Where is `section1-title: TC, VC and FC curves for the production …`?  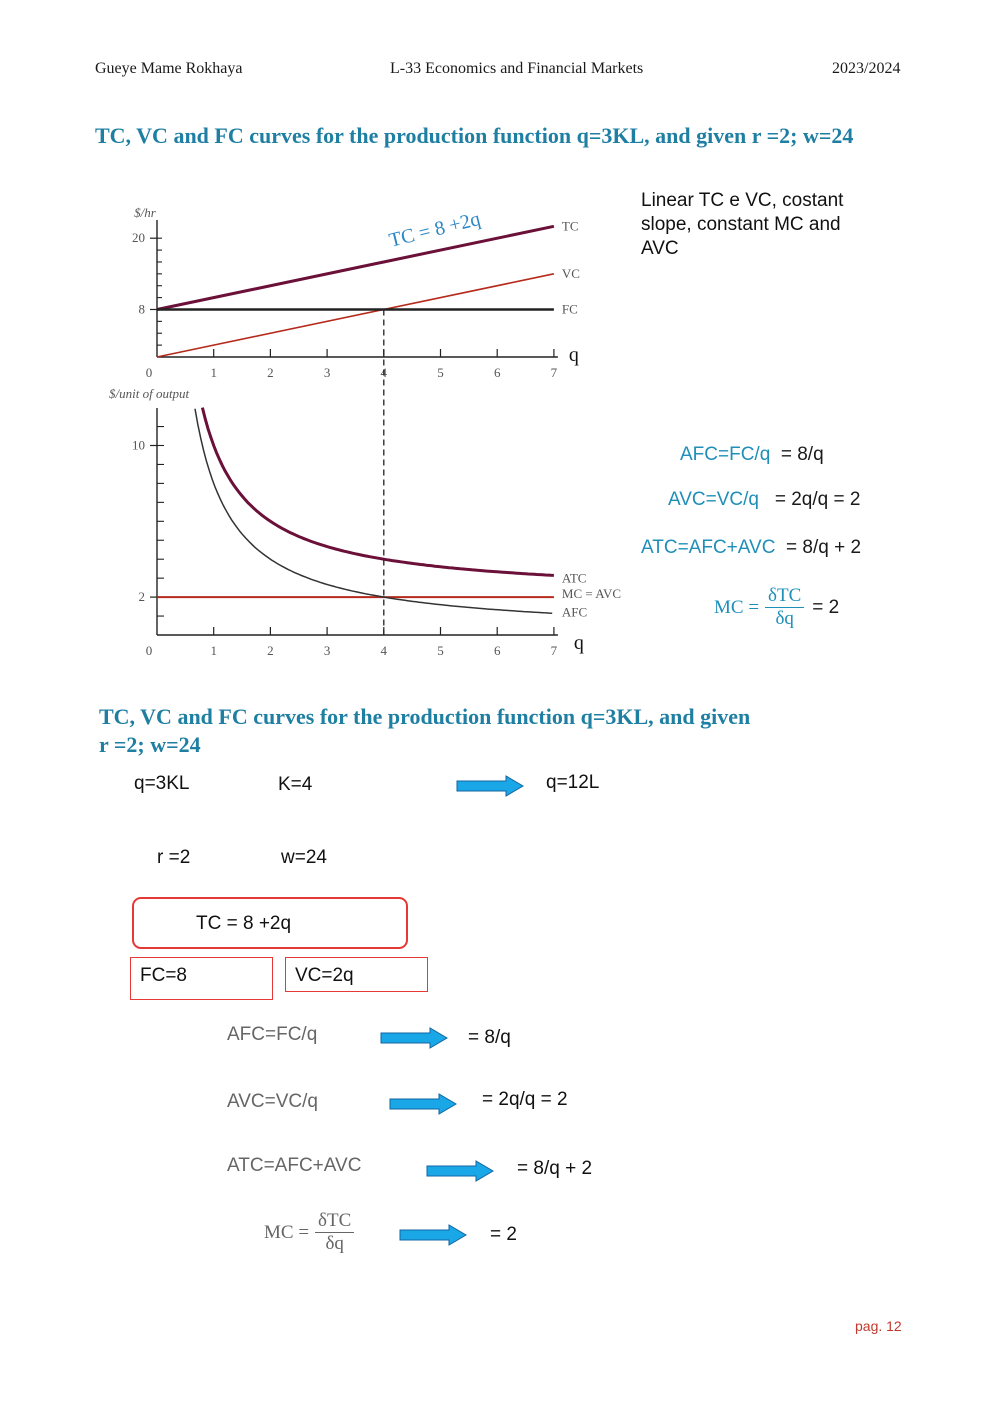
section1-title: TC, VC and FC curves for the production … is located at coordinates (474, 135).